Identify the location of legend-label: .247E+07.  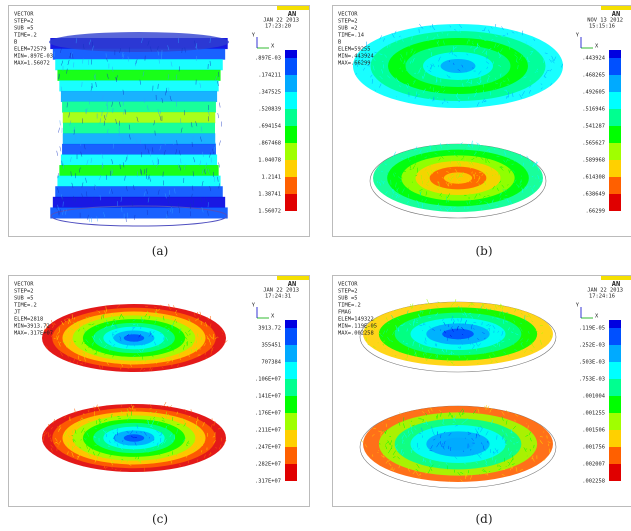
(268, 448).